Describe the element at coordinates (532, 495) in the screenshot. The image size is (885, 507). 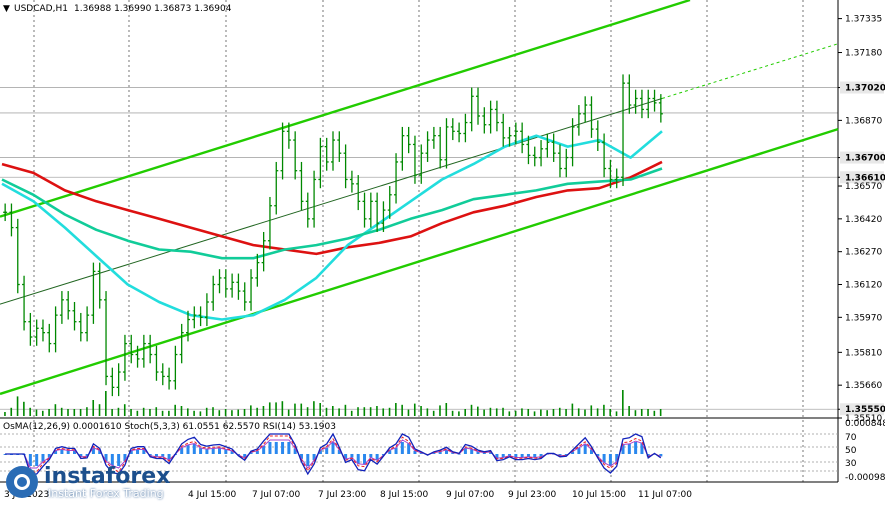
I see `time-axis-label: 9 Jul 23:00` at that location.